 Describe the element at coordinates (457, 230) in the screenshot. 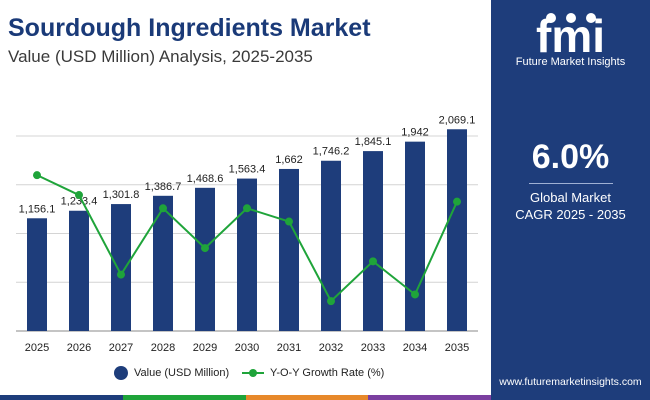

I see `bar-2035` at that location.